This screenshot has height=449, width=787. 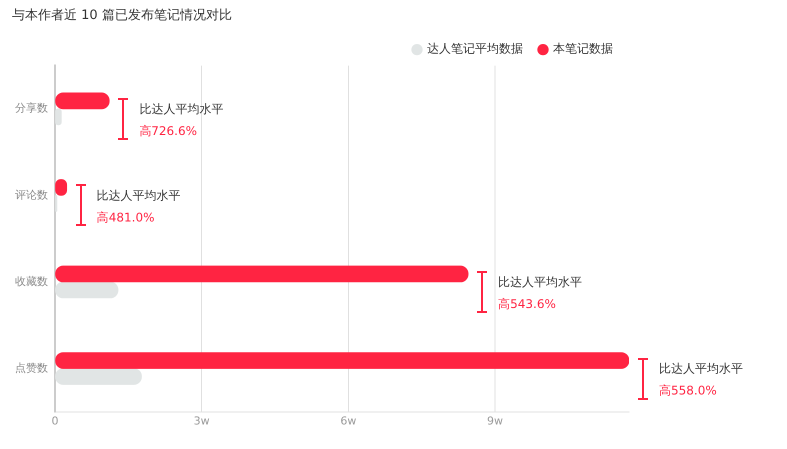 I want to click on y-tick-label: 分享数, so click(x=31, y=108).